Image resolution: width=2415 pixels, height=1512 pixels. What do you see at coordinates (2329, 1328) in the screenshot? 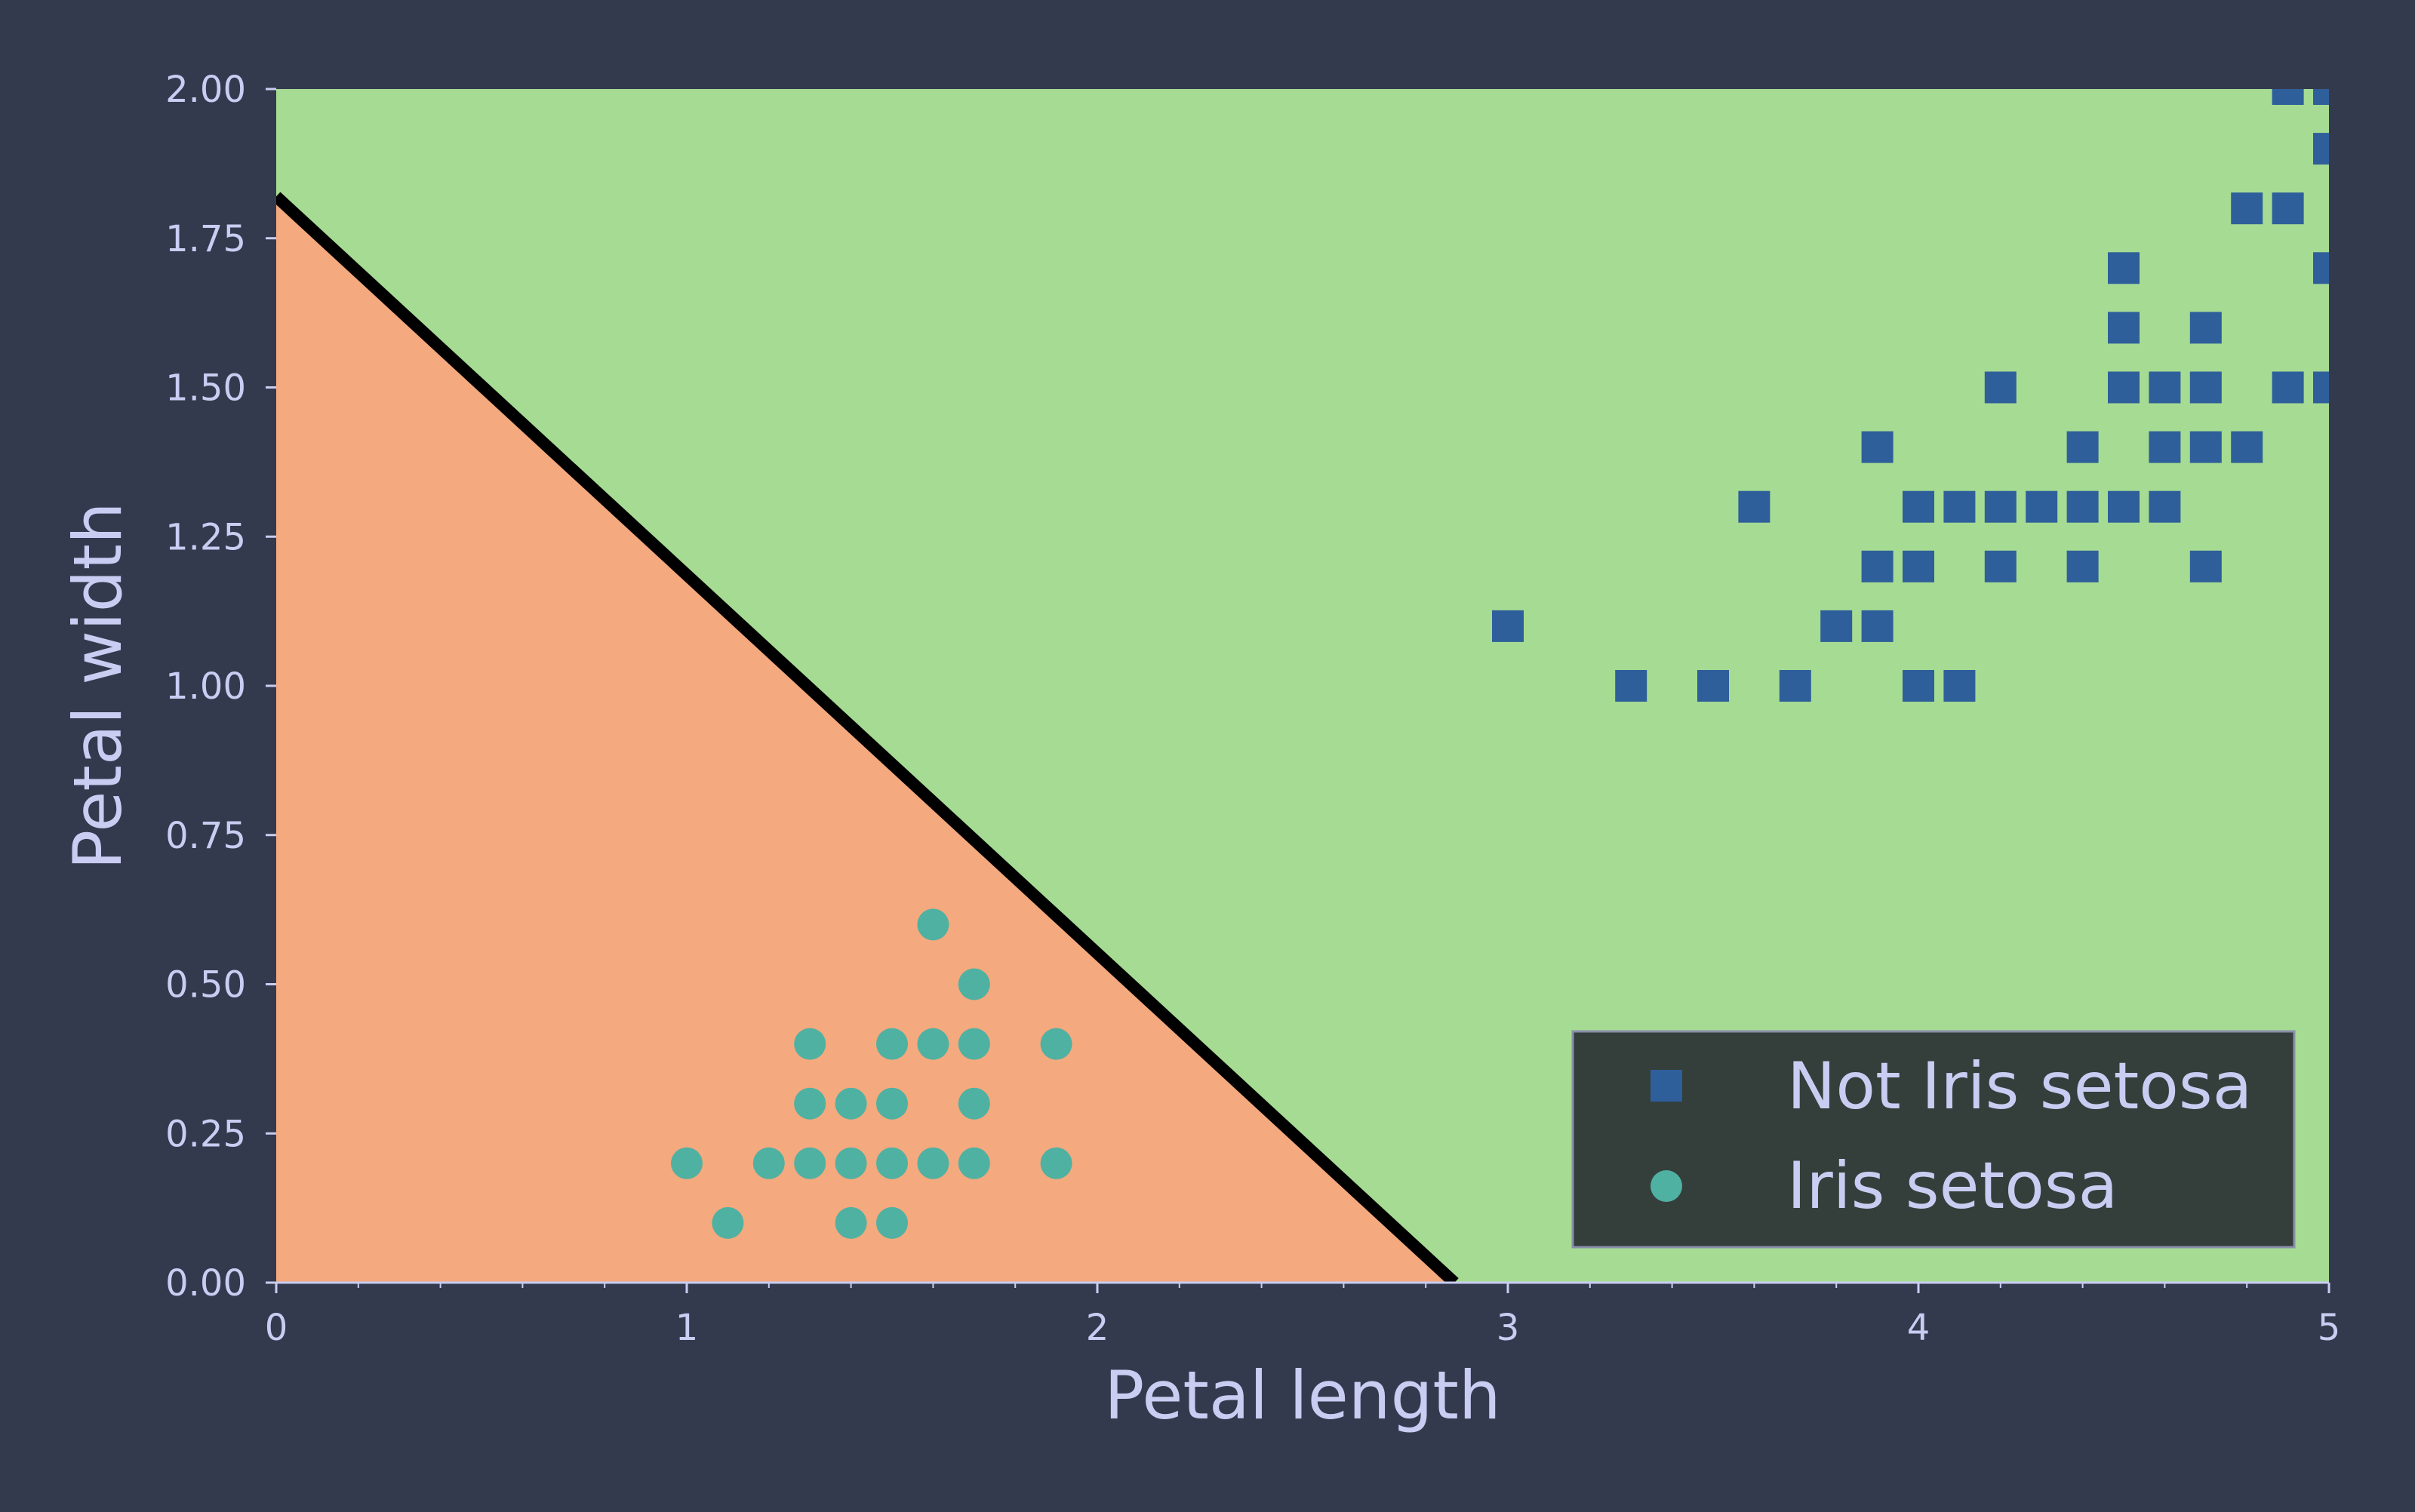
I see `x-tick-label: 5` at bounding box center [2329, 1328].